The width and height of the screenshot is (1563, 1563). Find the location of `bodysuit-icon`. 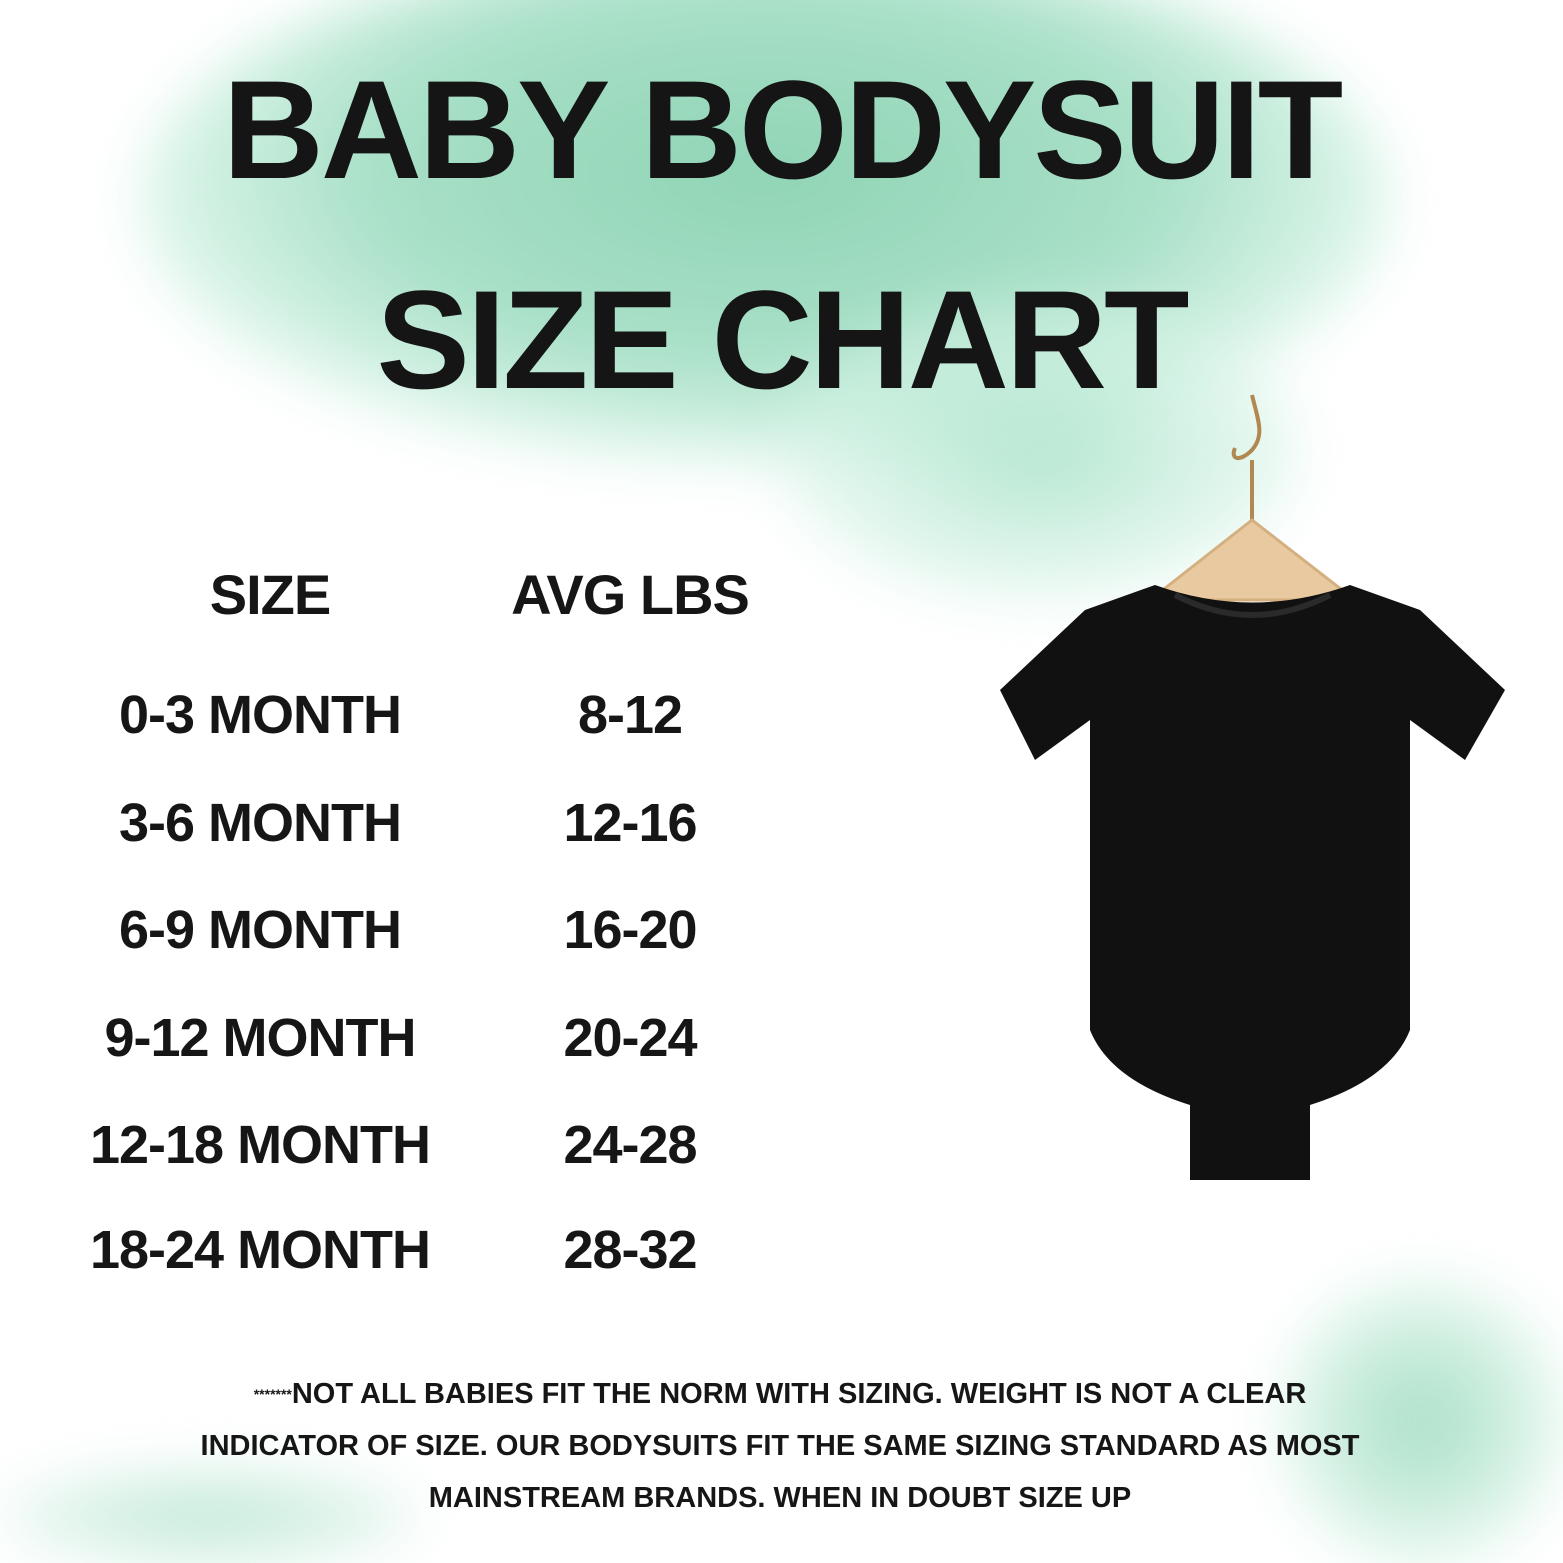

bodysuit-icon is located at coordinates (1252, 882).